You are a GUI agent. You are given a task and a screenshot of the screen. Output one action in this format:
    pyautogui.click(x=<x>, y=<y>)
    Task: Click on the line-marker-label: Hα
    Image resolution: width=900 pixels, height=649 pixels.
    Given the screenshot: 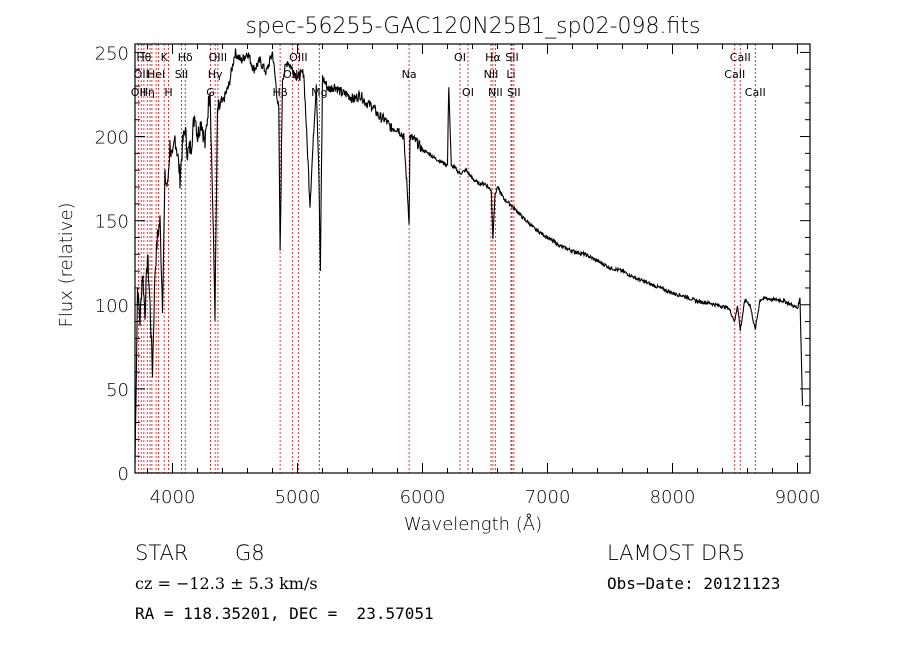 What is the action you would take?
    pyautogui.click(x=493, y=57)
    